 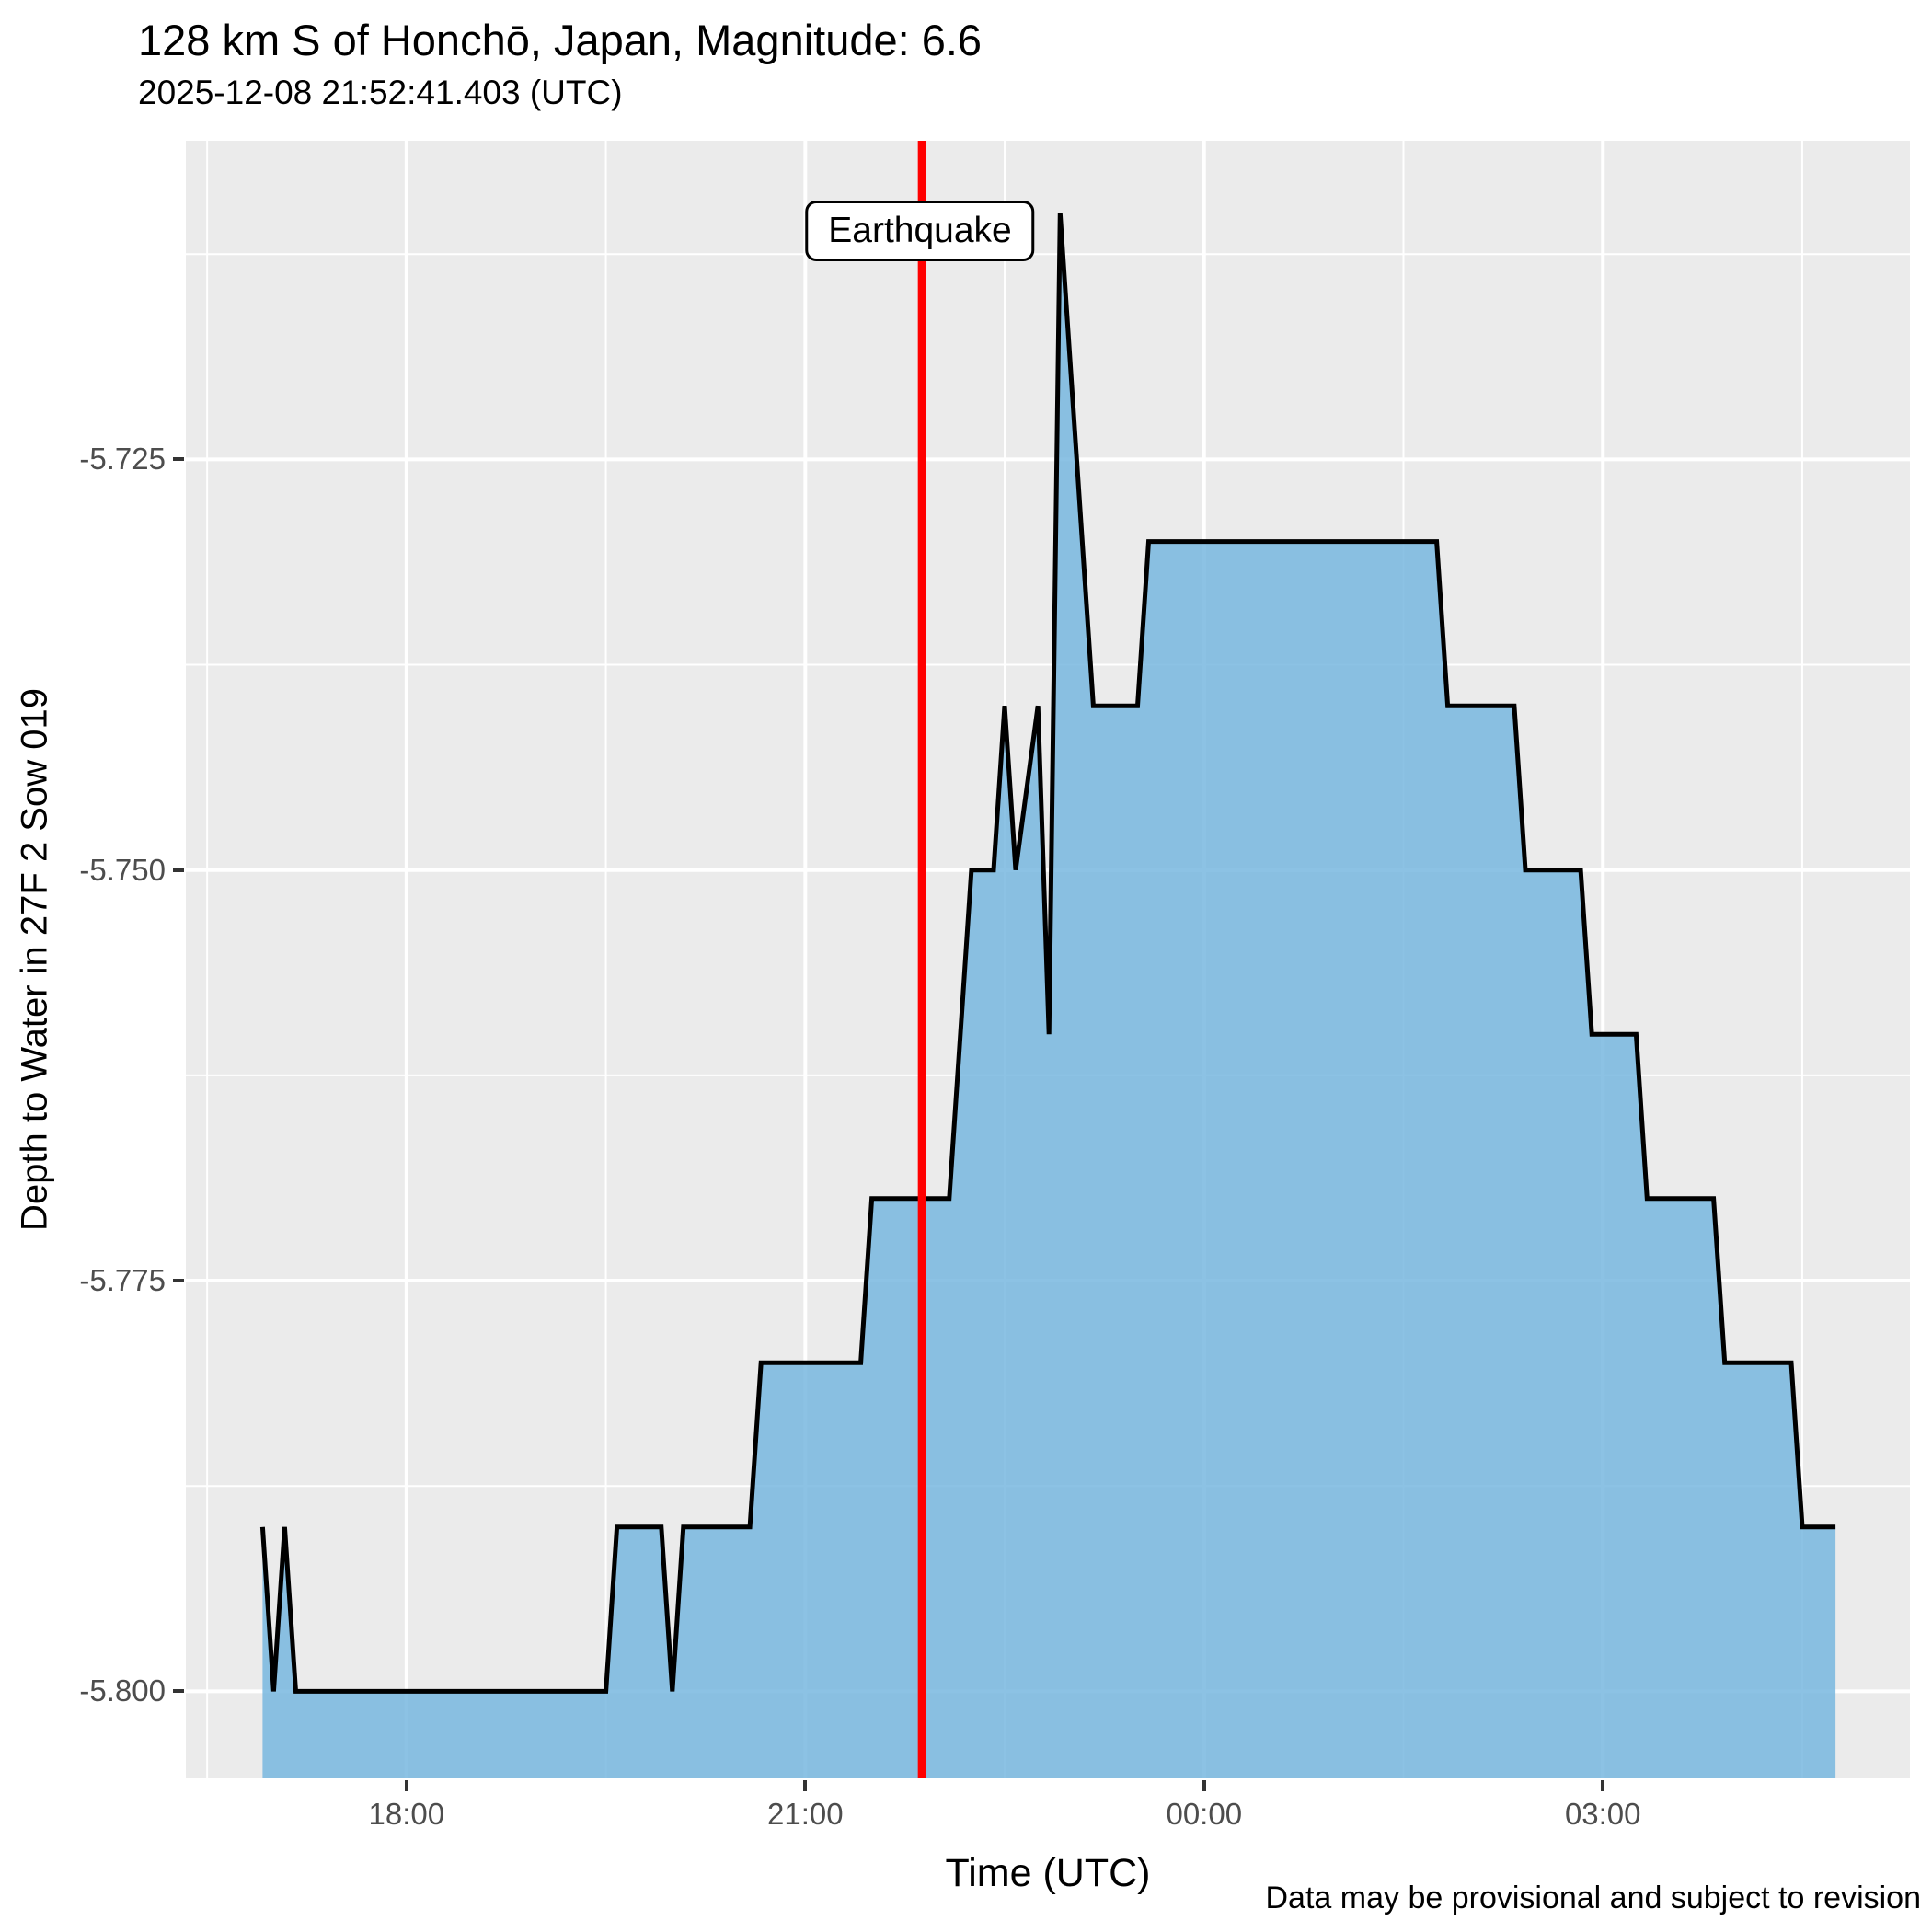 I want to click on earthquake-annotation-label: Earthquake, so click(x=920, y=231).